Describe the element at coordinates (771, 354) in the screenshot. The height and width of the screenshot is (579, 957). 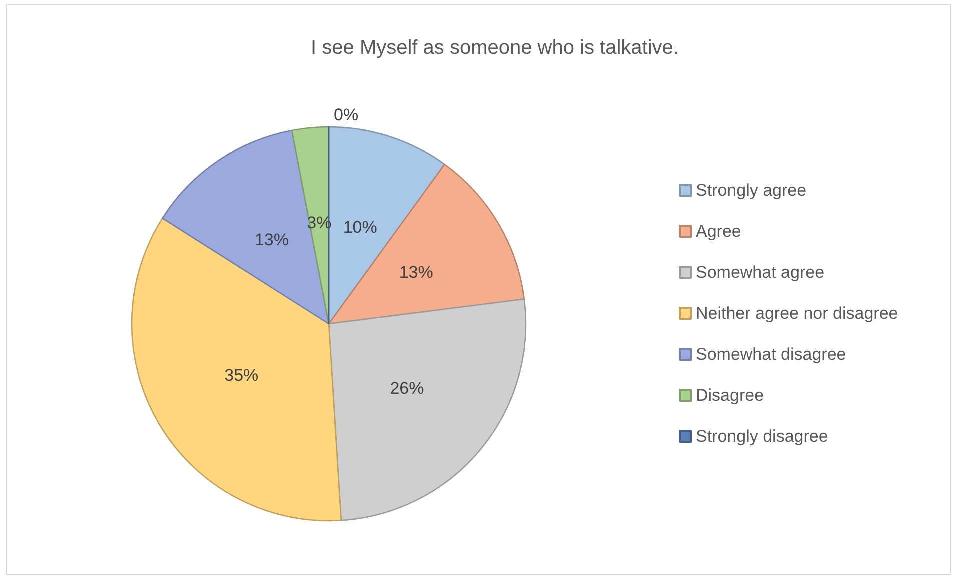
I see `legend-label: Somewhat disagree` at that location.